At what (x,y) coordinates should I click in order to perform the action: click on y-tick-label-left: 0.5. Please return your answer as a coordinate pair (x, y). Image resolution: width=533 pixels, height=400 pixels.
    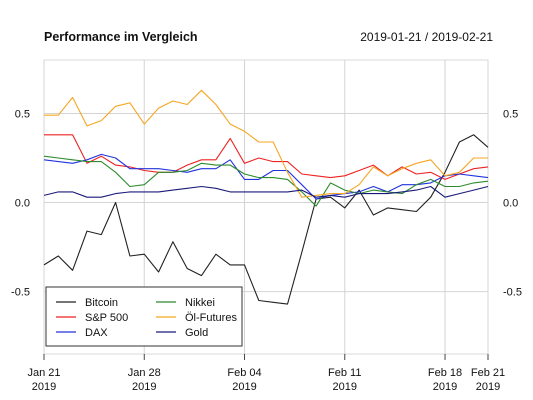
    Looking at the image, I should click on (22, 114).